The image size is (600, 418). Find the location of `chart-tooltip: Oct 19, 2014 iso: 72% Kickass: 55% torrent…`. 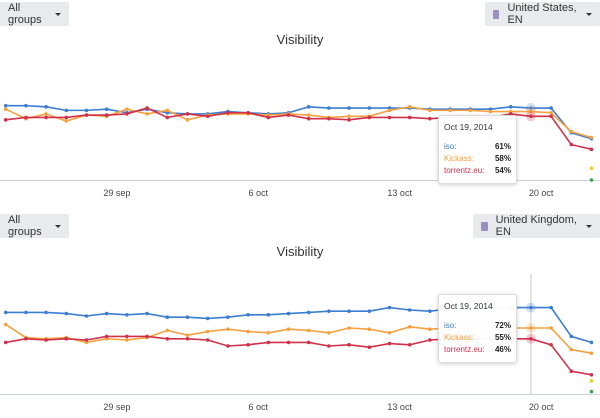

chart-tooltip: Oct 19, 2014 iso: 72% Kickass: 55% torrent… is located at coordinates (477, 328).